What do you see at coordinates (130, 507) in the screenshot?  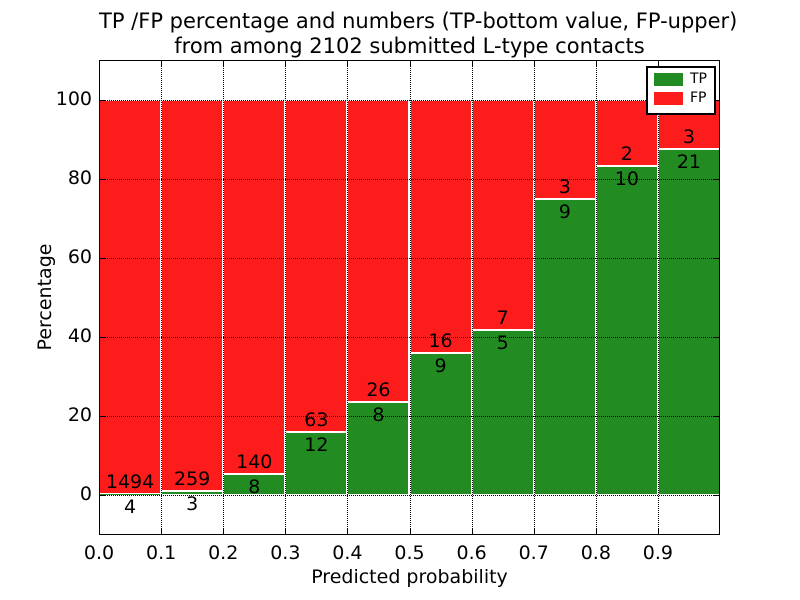 I see `tp-count-label: 4` at bounding box center [130, 507].